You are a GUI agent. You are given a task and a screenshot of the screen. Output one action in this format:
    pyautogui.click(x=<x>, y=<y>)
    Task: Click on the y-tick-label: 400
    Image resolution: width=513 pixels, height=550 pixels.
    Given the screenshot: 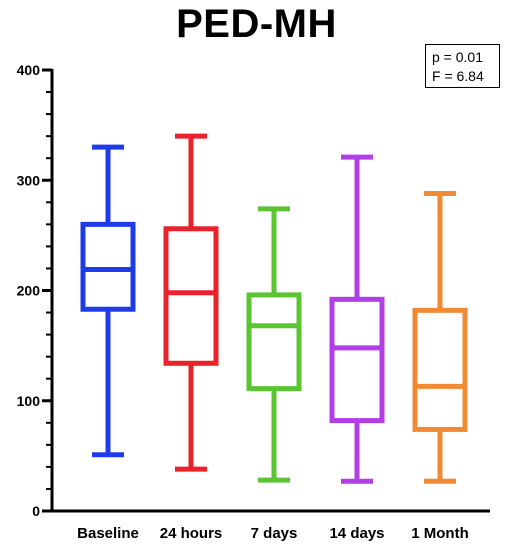 What is the action you would take?
    pyautogui.click(x=29, y=70)
    